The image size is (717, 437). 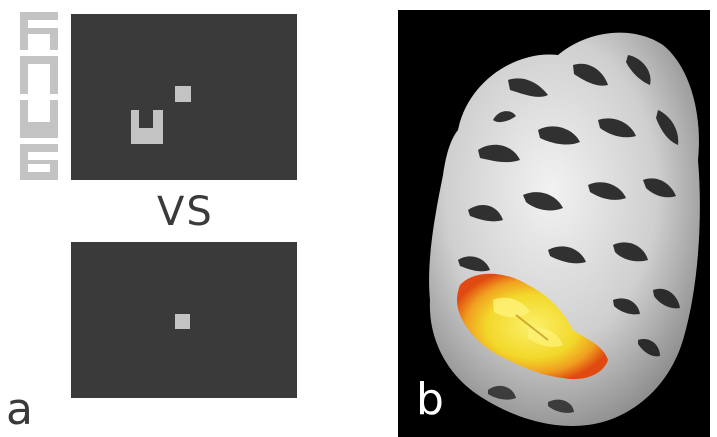 What do you see at coordinates (19, 409) in the screenshot?
I see `panel-a-label: a` at bounding box center [19, 409].